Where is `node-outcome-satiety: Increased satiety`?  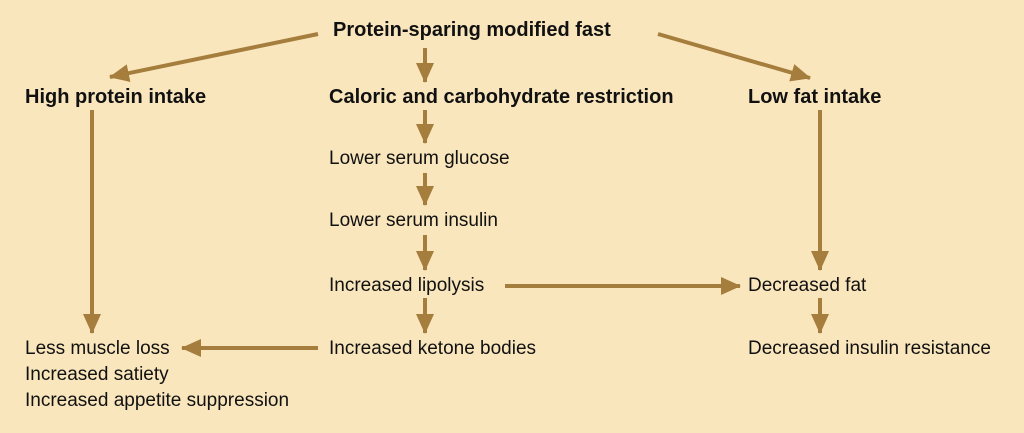 node-outcome-satiety: Increased satiety is located at coordinates (97, 374).